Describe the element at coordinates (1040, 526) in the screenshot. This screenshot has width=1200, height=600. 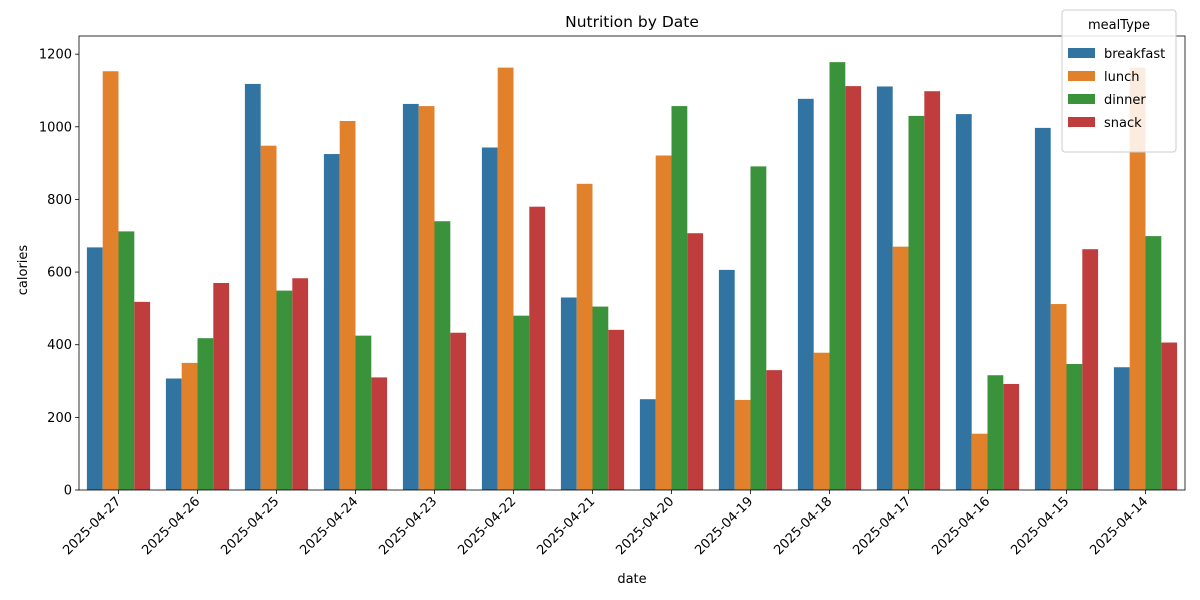
I see `x-tick-label: 2025-04-15` at that location.